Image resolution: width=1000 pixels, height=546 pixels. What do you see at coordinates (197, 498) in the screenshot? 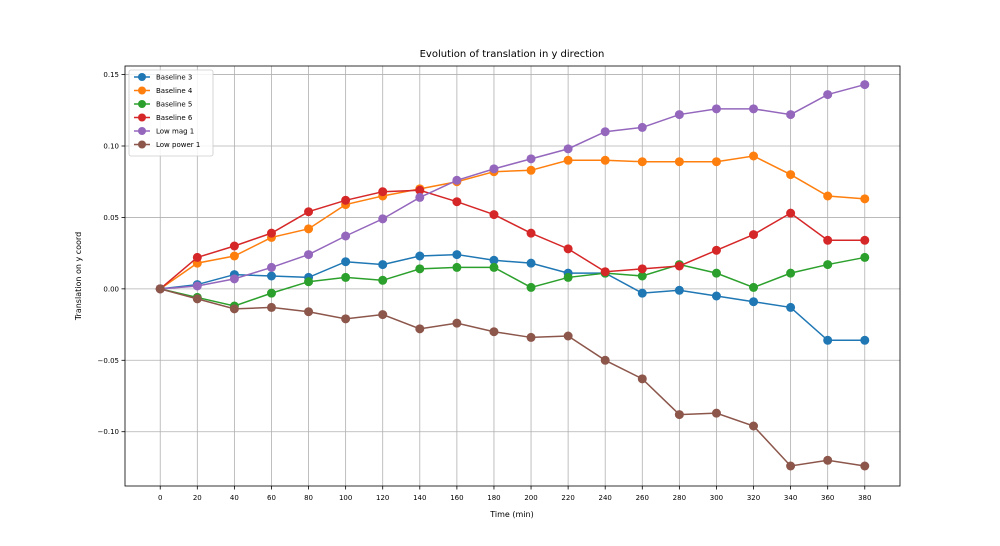
I see `x-tick-label: 20` at bounding box center [197, 498].